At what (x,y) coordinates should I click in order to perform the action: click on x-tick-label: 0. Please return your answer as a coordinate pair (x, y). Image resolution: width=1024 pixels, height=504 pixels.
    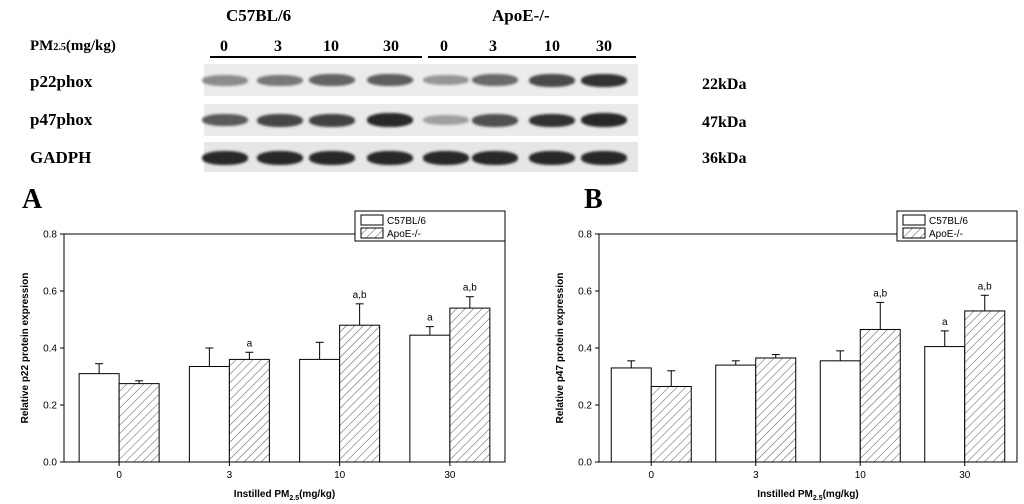
    Looking at the image, I should click on (651, 475).